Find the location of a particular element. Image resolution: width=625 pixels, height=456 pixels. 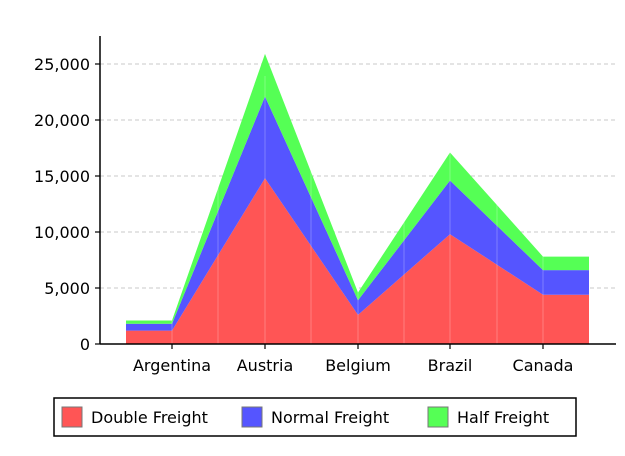

y-tick-label: 0 is located at coordinates (85, 344).